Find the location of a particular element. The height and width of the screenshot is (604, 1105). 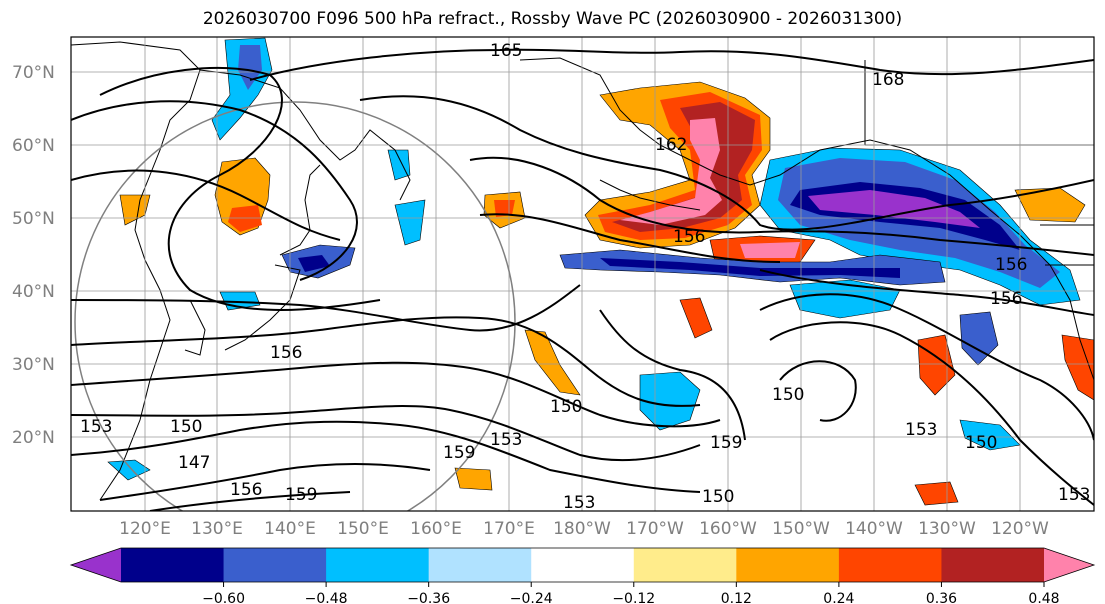

lon-label: 140°E is located at coordinates (290, 529).